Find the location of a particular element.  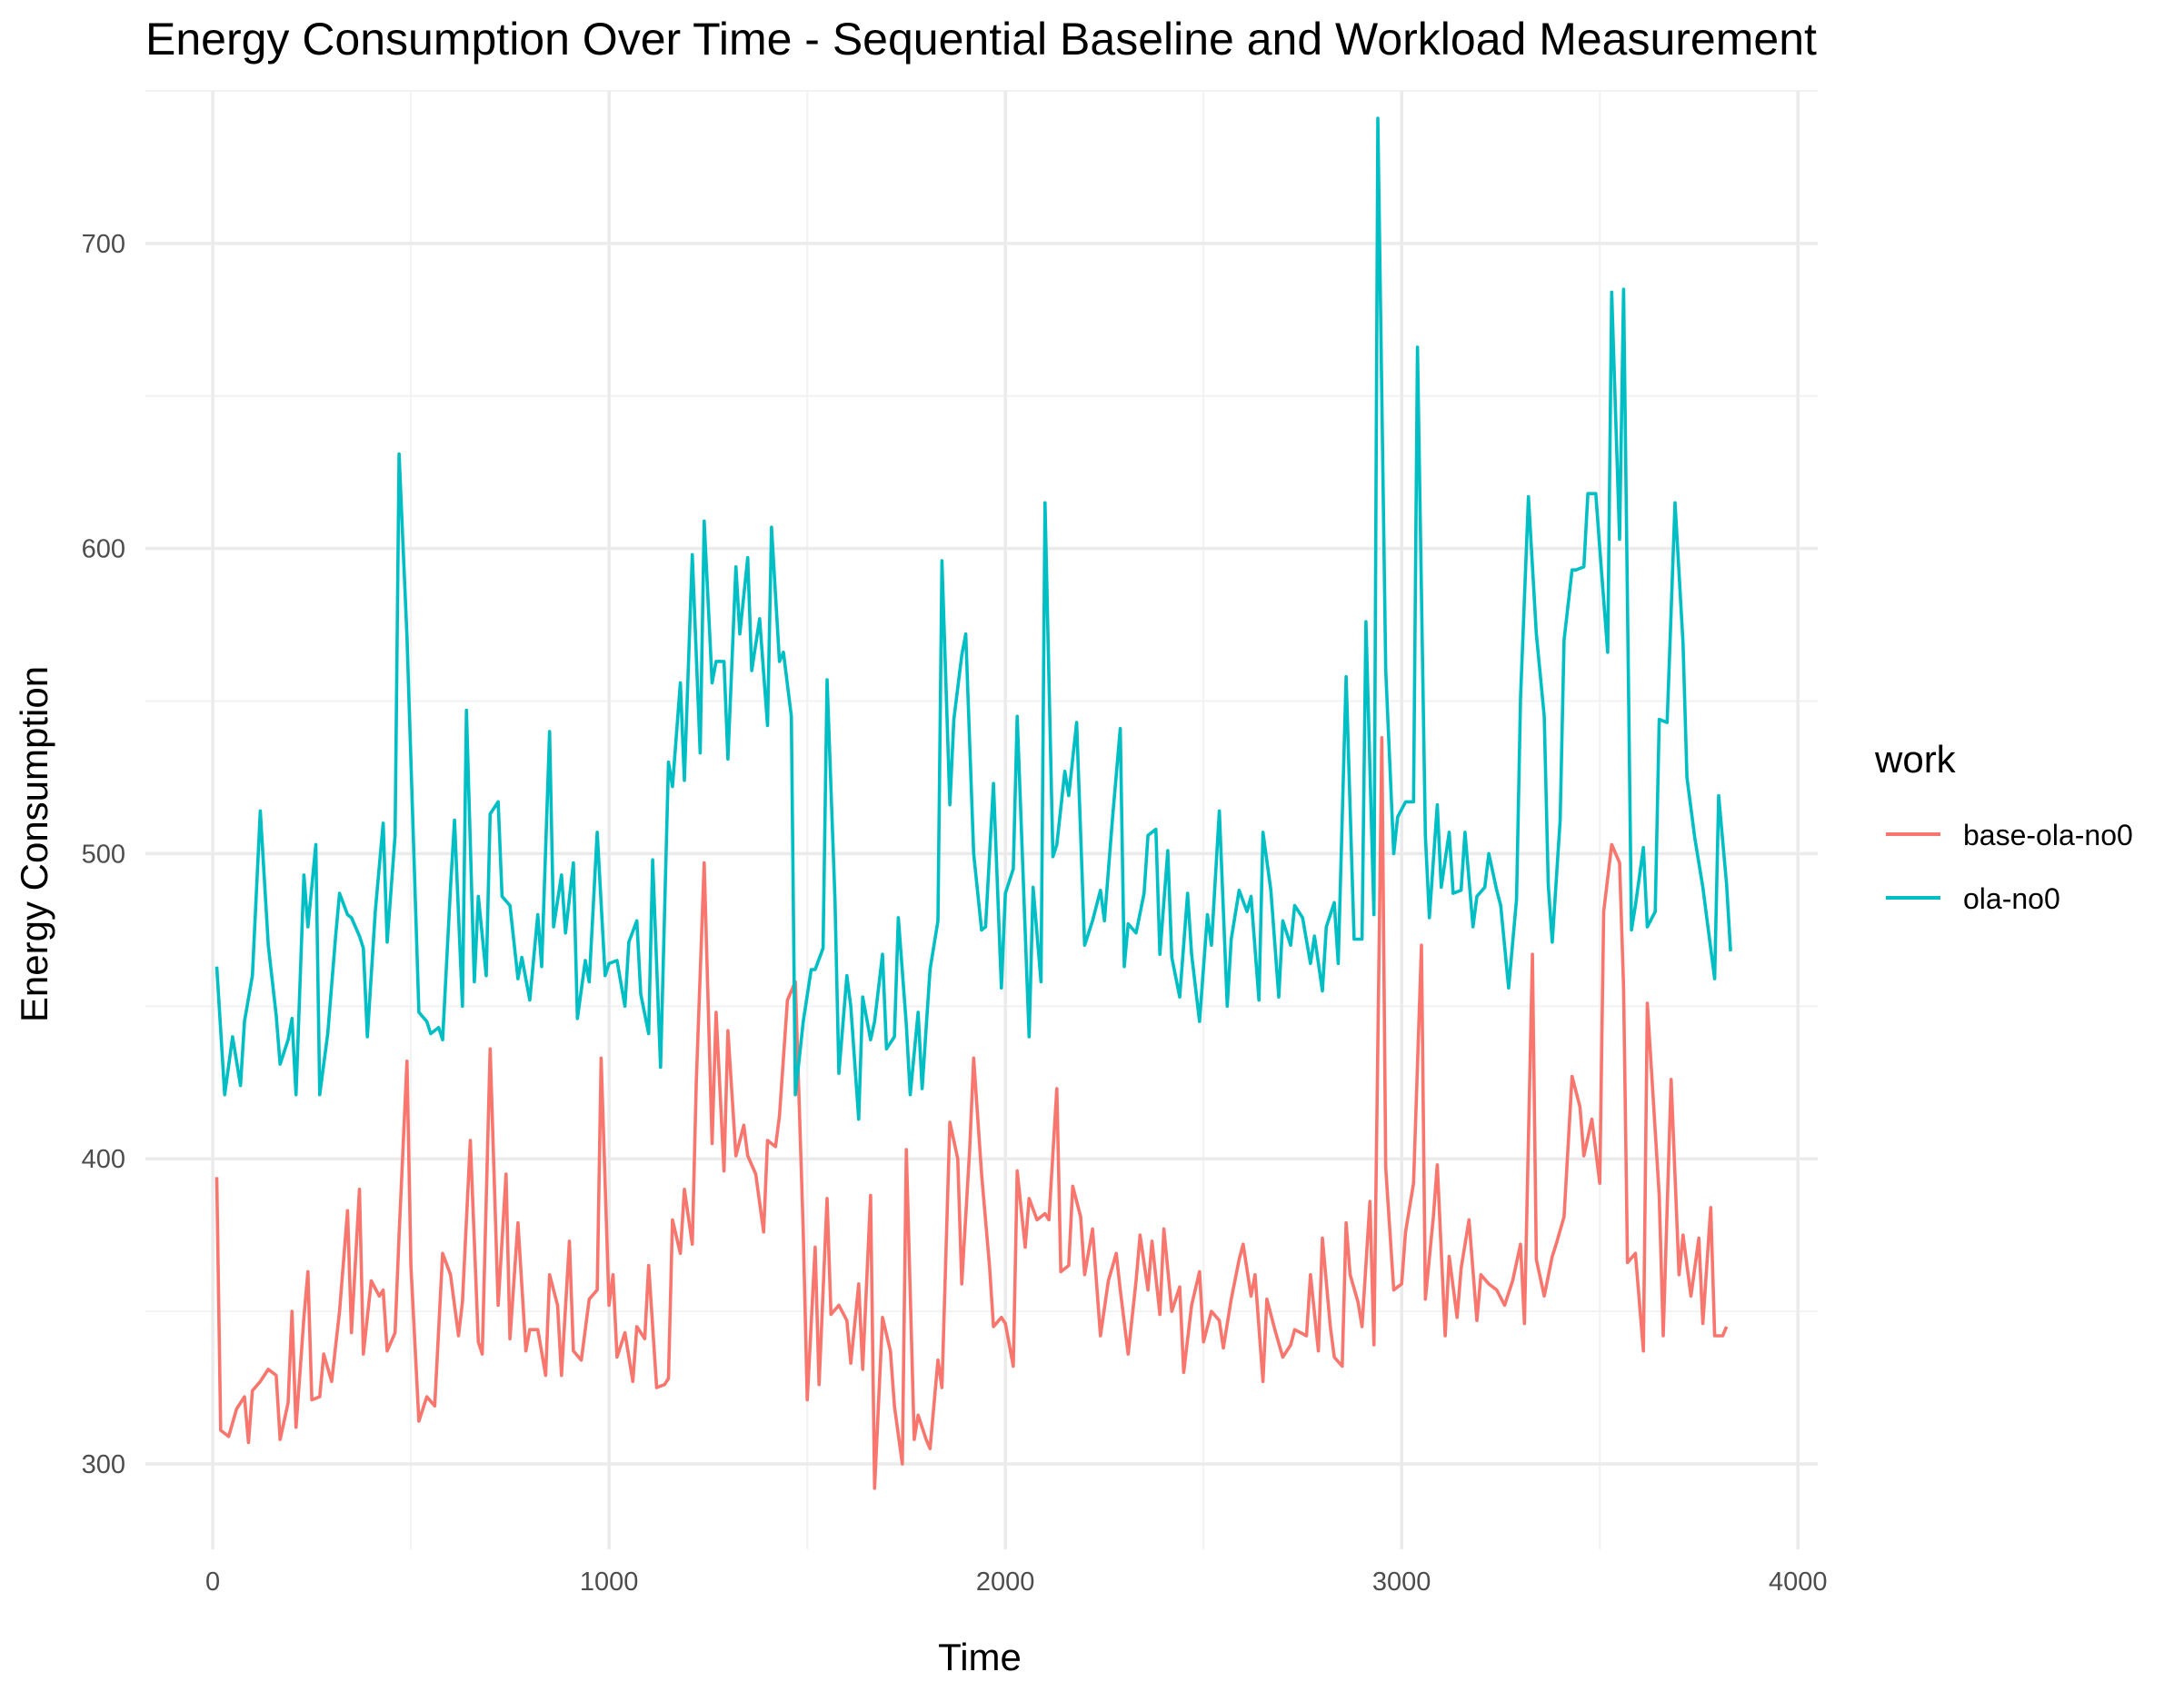

x-axis-tick-labels: 0 1000 2000 3000 4000 is located at coordinates (1016, 1582).